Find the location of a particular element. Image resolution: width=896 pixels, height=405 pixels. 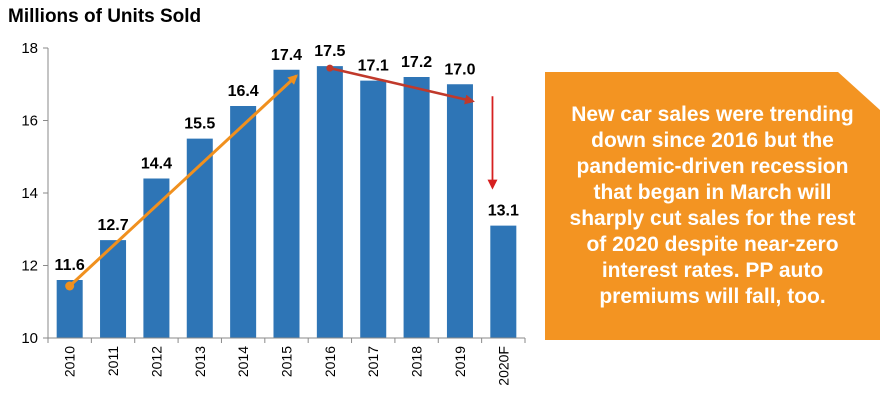

chart-title: Millions of Units Sold is located at coordinates (105, 16).